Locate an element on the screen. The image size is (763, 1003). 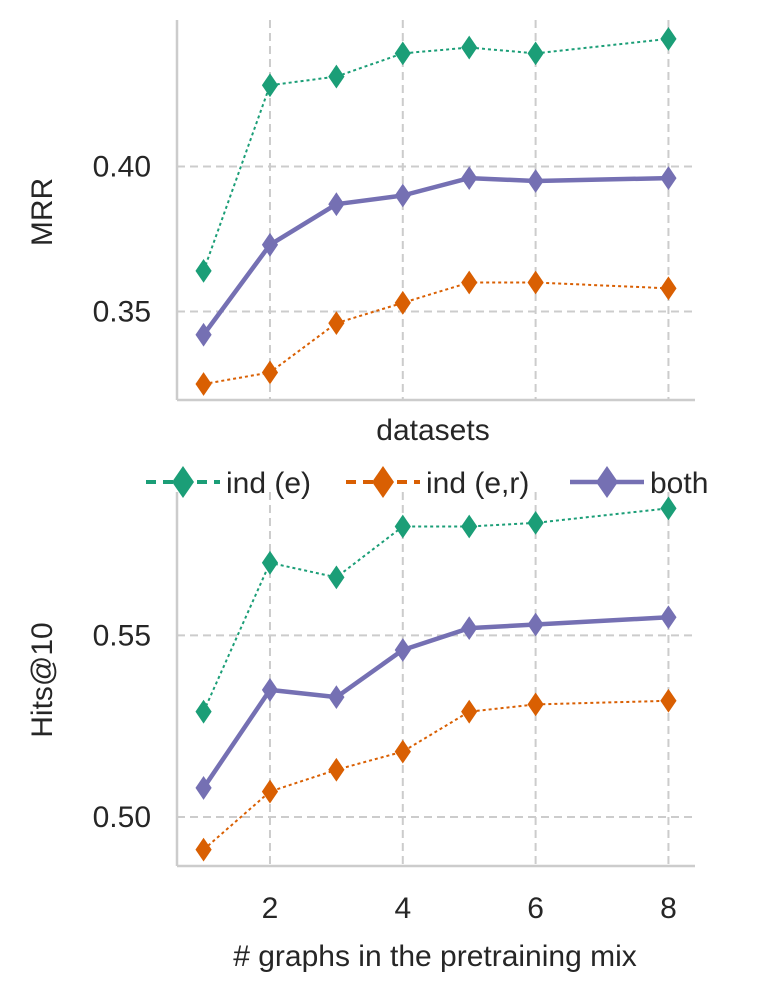
legend-item-ind-e: ind (e) is located at coordinates (228, 483).